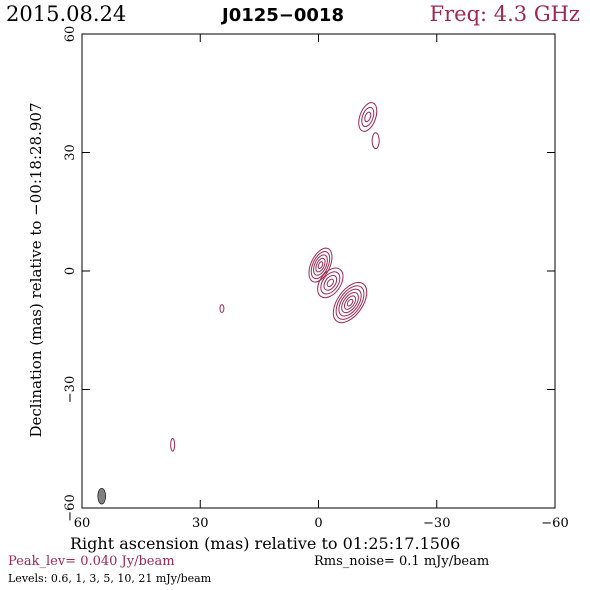  Describe the element at coordinates (283, 15) in the screenshot. I see `source-name: J0125−0018` at that location.